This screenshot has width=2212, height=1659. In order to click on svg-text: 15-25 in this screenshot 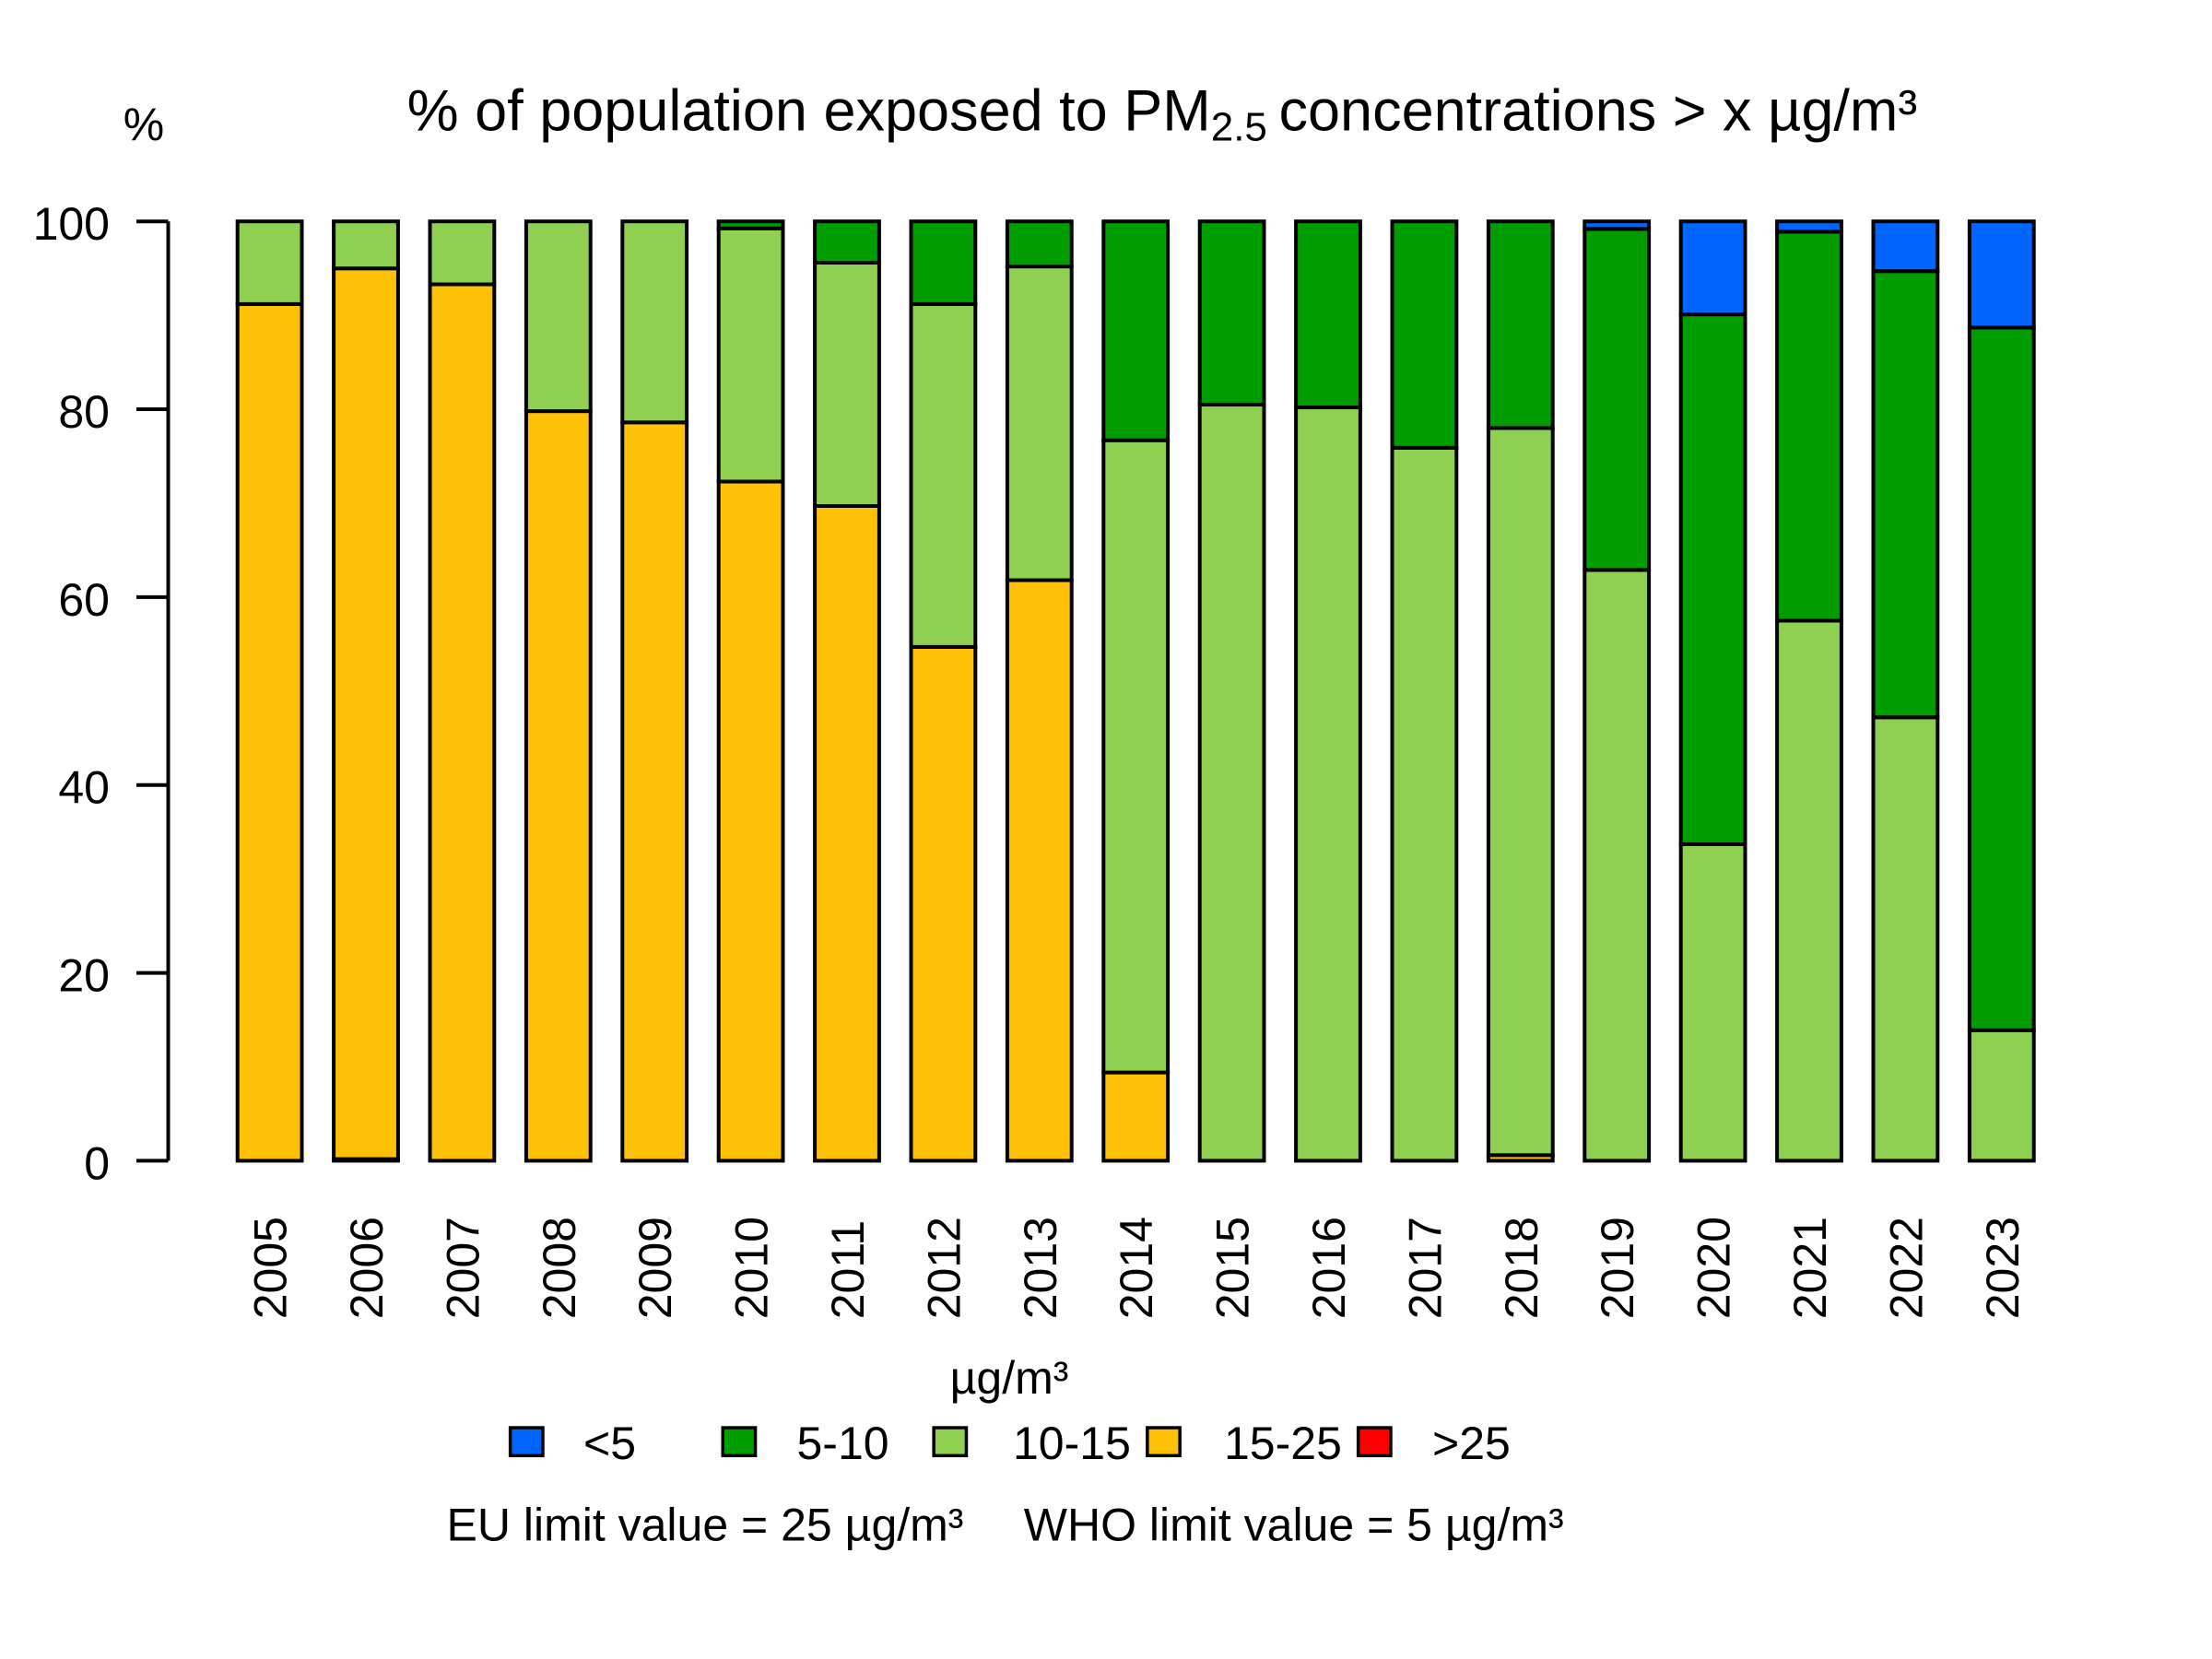, I will do `click(1283, 1443)`.